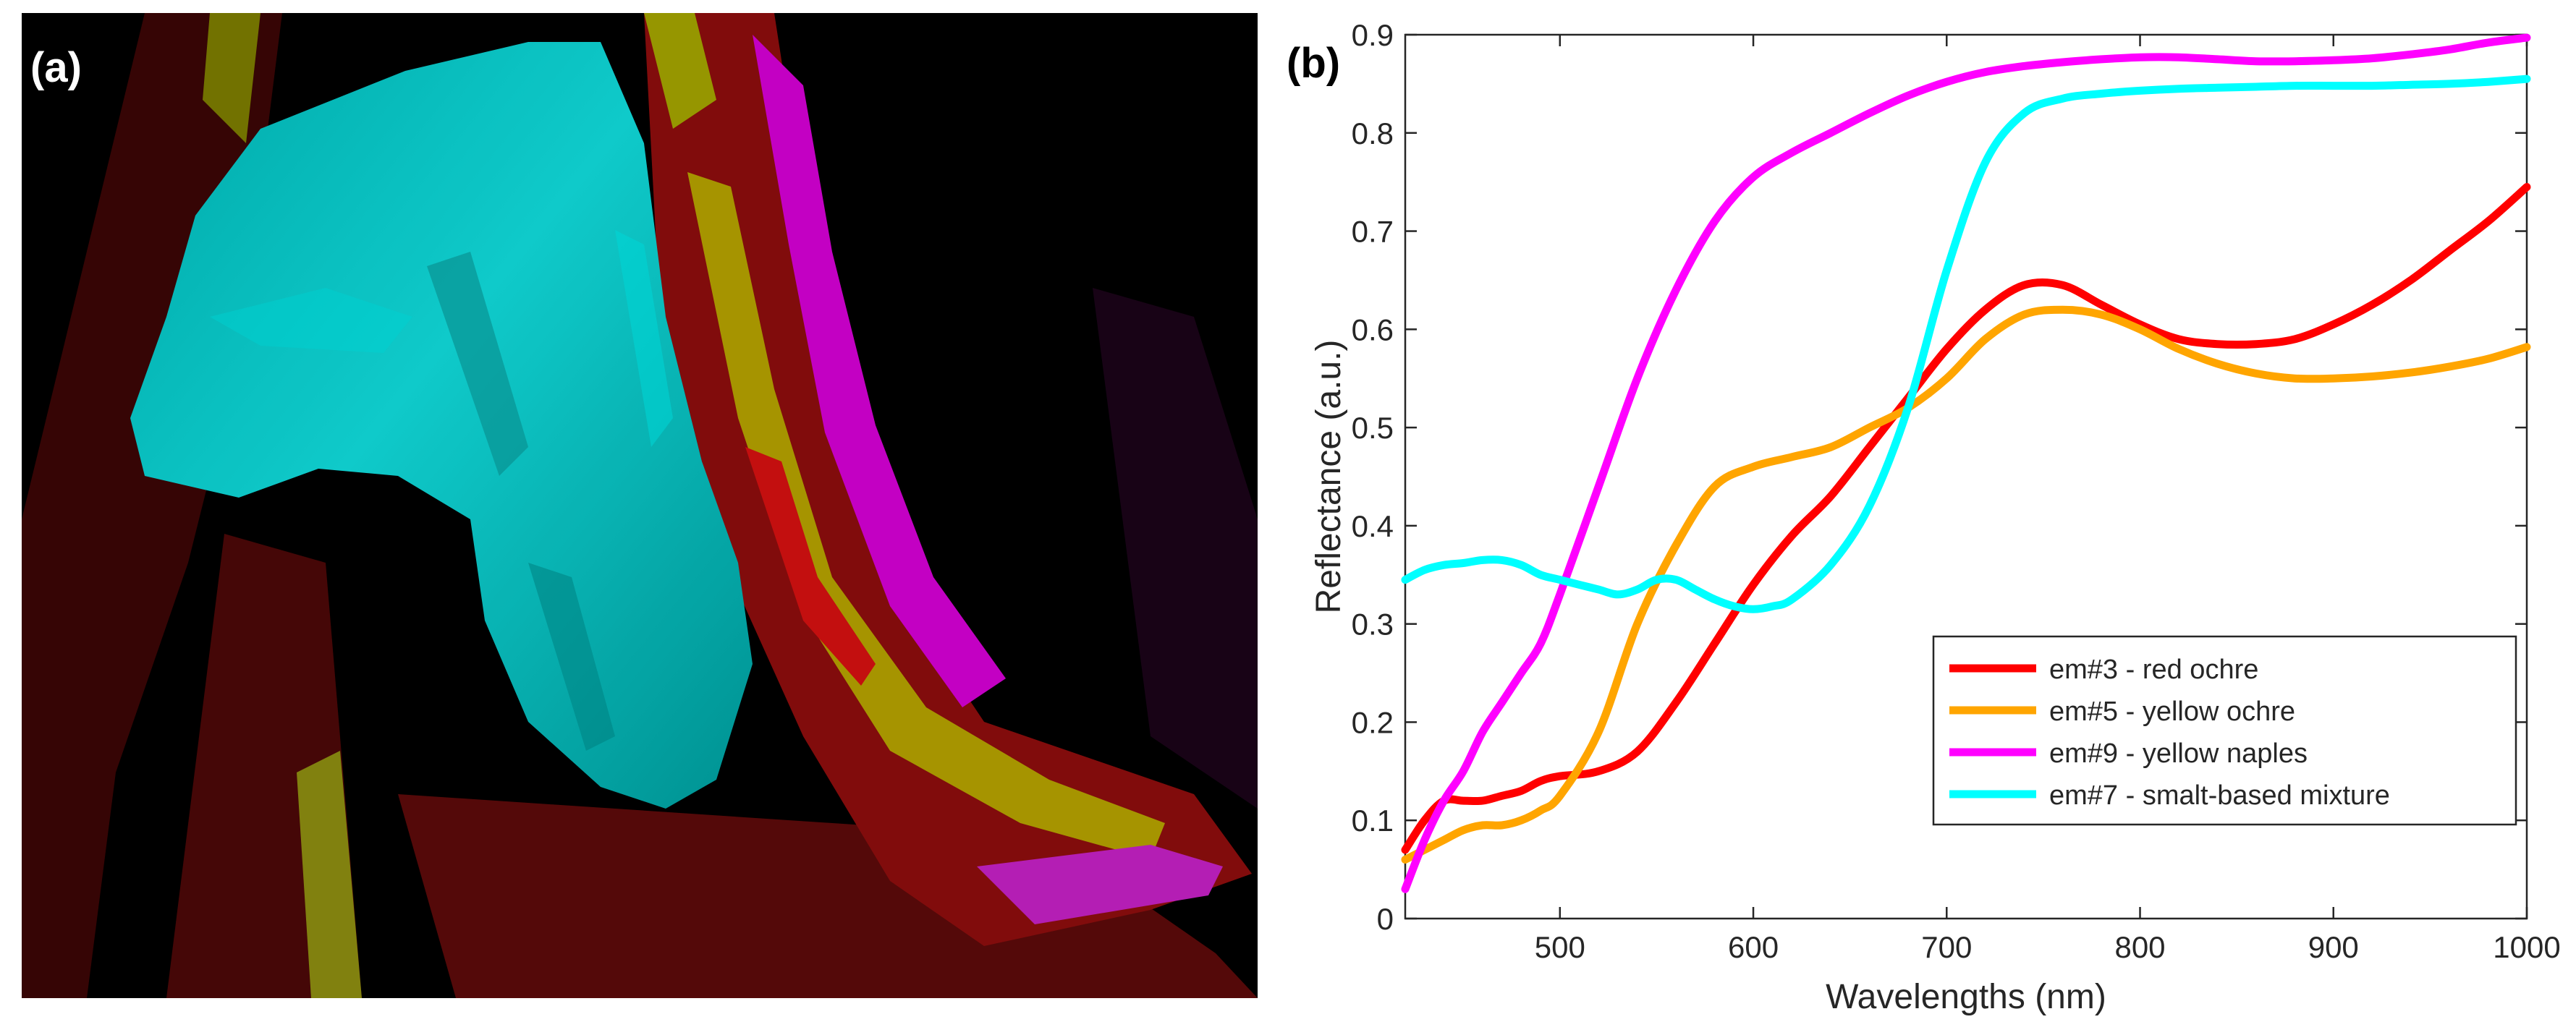 The image size is (2576, 1035). Describe the element at coordinates (1329, 477) in the screenshot. I see `y-axis-label: Reflectance (a.u.)` at that location.